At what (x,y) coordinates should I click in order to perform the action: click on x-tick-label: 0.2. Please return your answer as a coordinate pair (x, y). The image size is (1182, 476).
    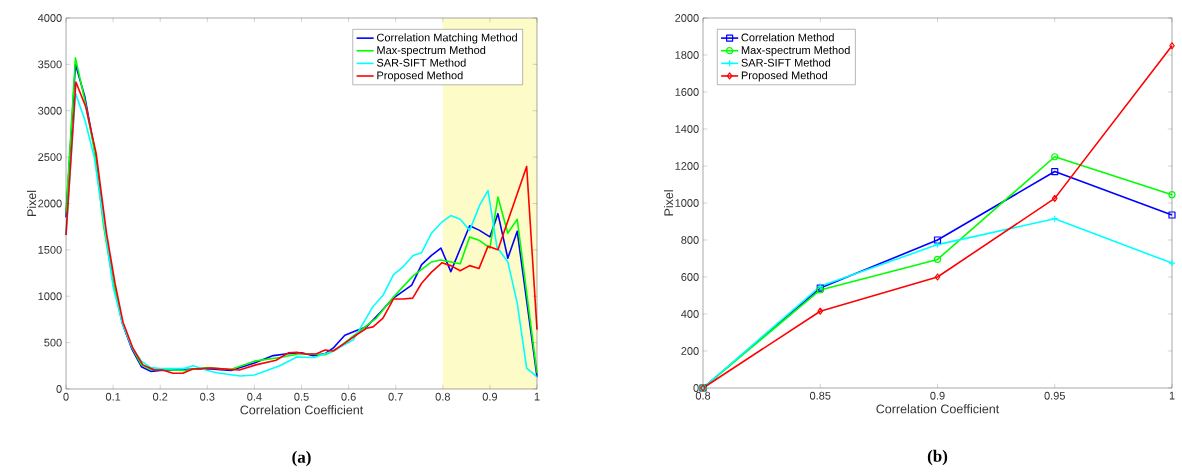
    Looking at the image, I should click on (160, 396).